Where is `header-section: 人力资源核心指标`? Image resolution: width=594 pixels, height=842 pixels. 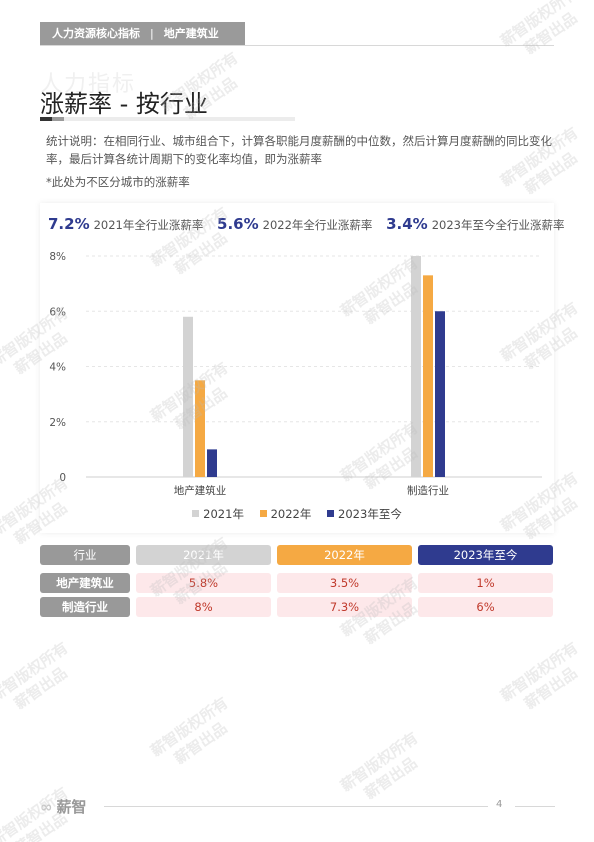 header-section: 人力资源核心指标 is located at coordinates (96, 33).